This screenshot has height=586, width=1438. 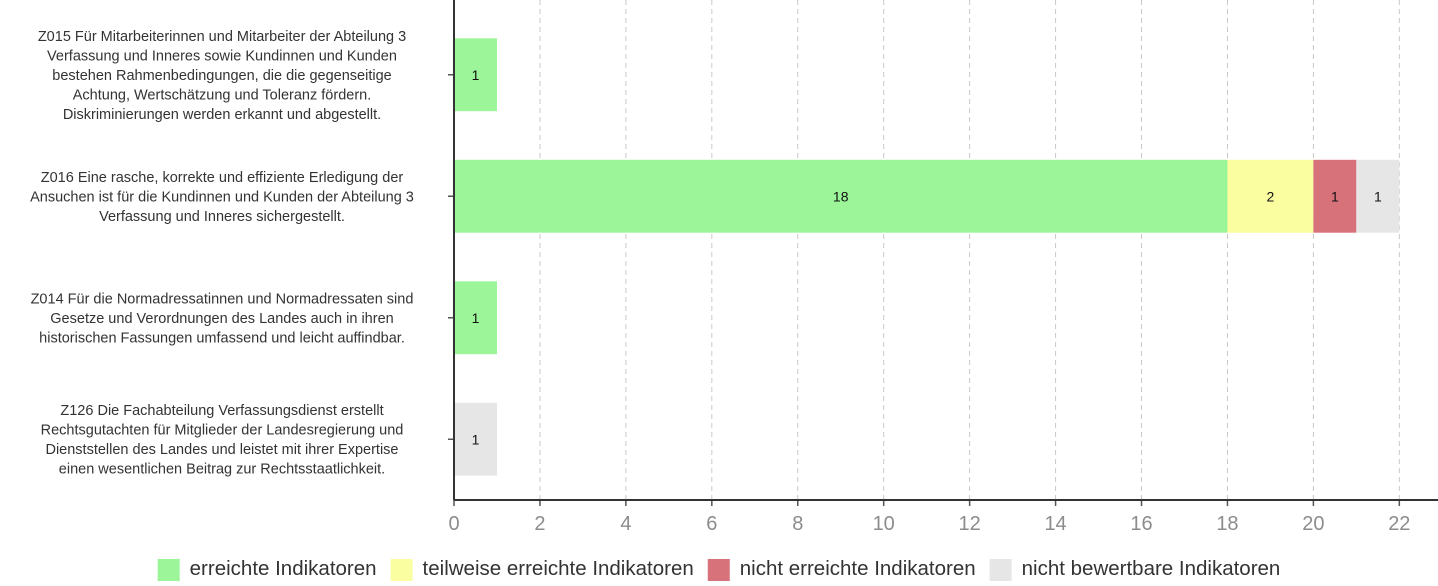 I want to click on x-tick-label: 12, so click(x=970, y=524).